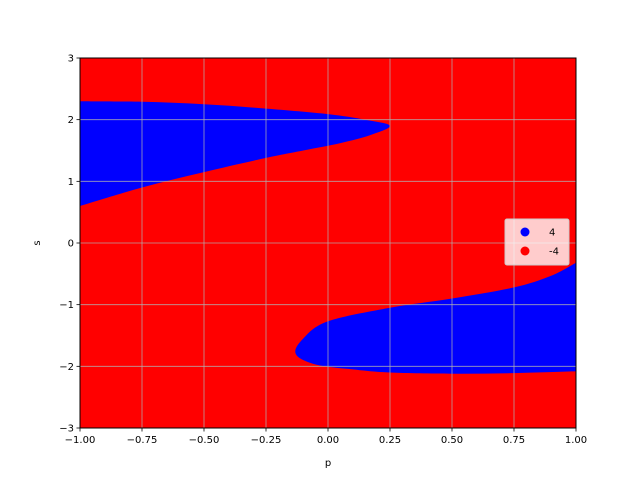  I want to click on x-tick-label: 0.00, so click(328, 440).